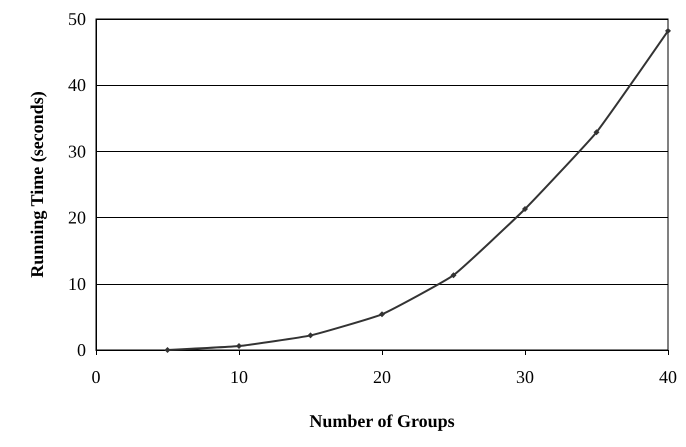 The height and width of the screenshot is (447, 686). I want to click on y-tick-label: 40, so click(77, 85).